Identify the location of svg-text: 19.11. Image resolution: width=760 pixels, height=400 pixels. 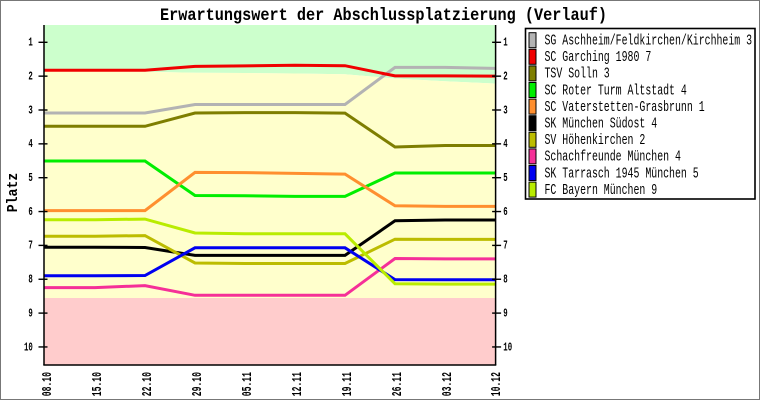
(348, 384).